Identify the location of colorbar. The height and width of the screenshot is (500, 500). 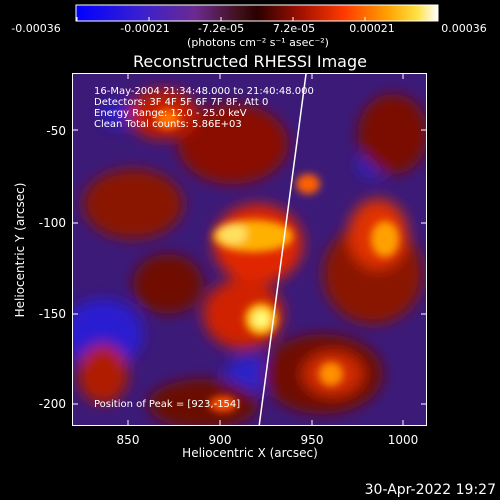
(257, 13).